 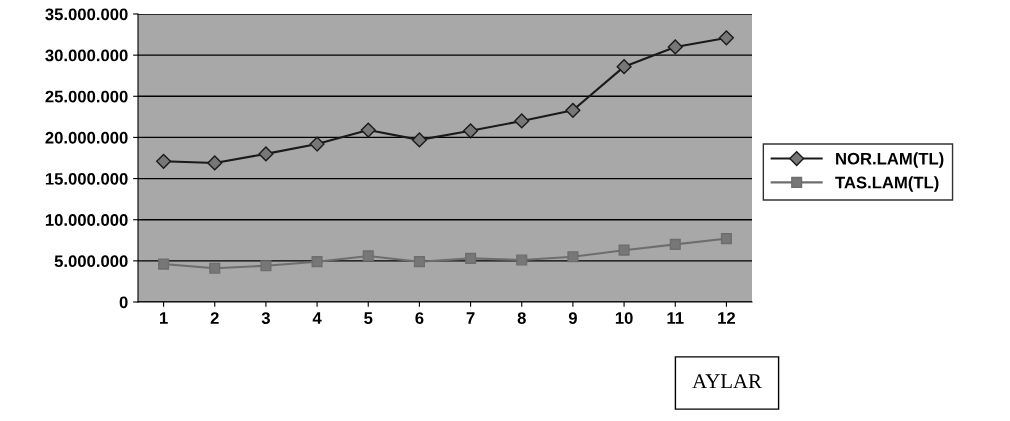 What do you see at coordinates (214, 318) in the screenshot?
I see `x-tick-label: 2` at bounding box center [214, 318].